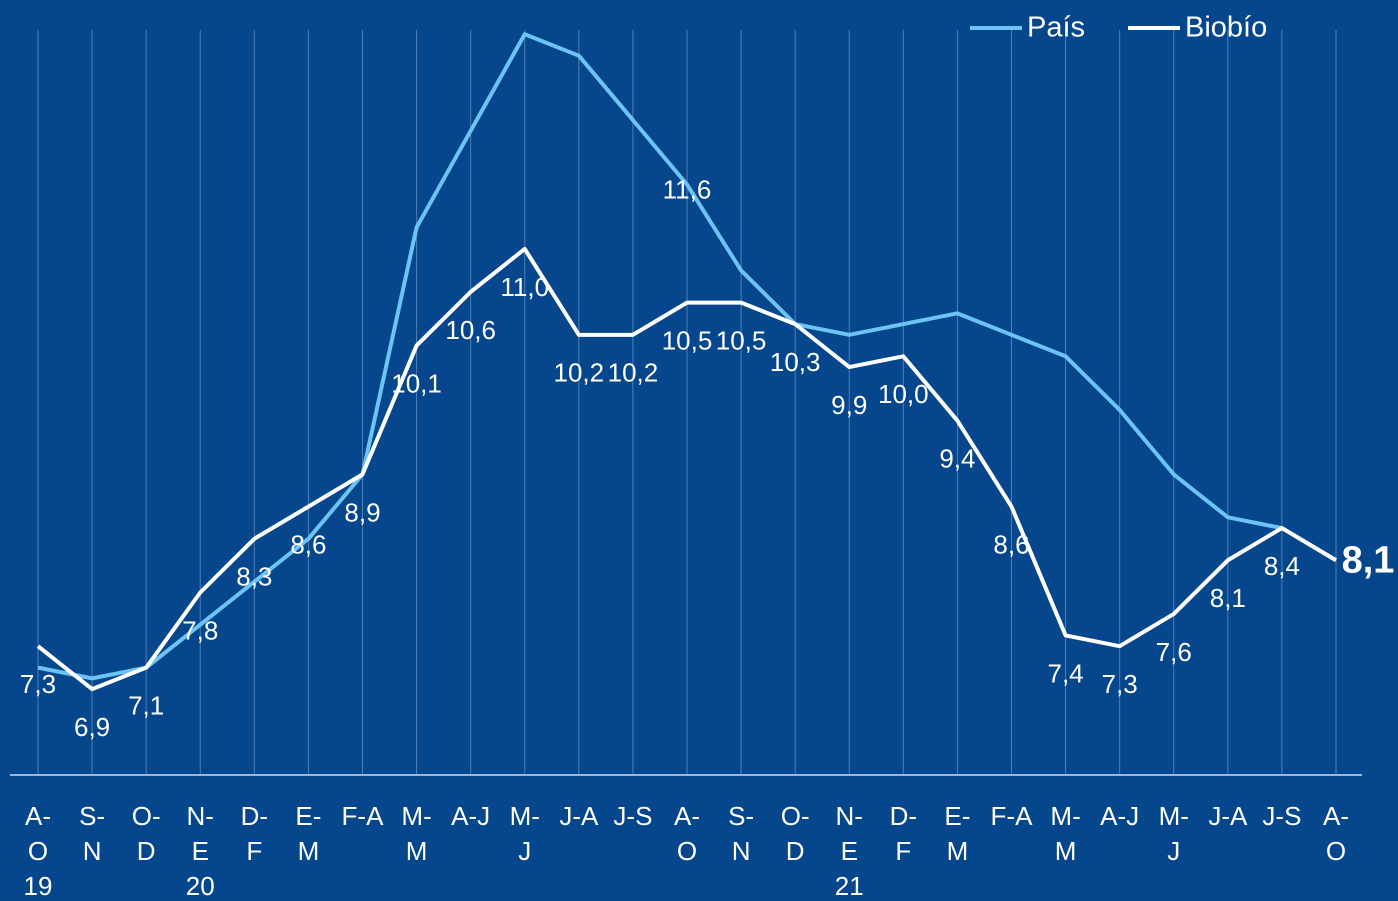 The width and height of the screenshot is (1398, 901). What do you see at coordinates (92, 727) in the screenshot?
I see `data-label: 6,9` at bounding box center [92, 727].